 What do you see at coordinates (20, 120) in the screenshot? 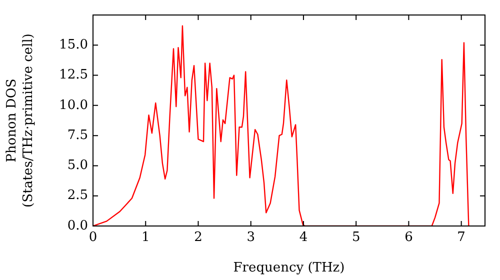
I see `y-axis-title: Phonon DOS (States/THz·primitive cell)` at bounding box center [20, 120].